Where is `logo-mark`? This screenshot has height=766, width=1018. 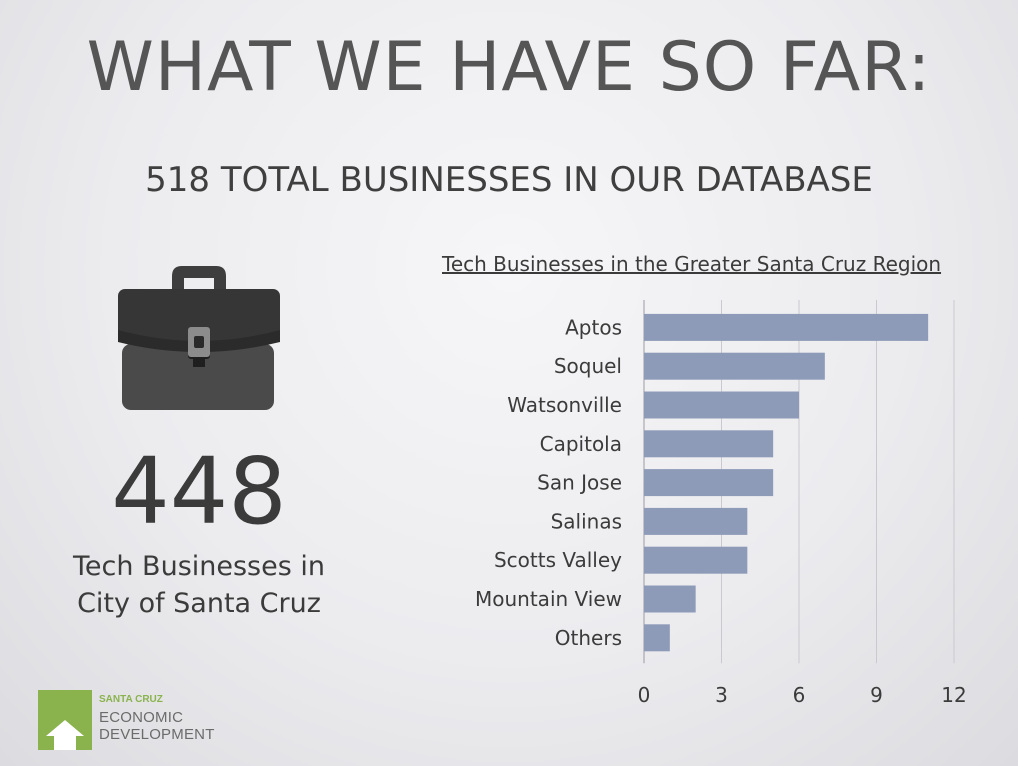 logo-mark is located at coordinates (65, 720).